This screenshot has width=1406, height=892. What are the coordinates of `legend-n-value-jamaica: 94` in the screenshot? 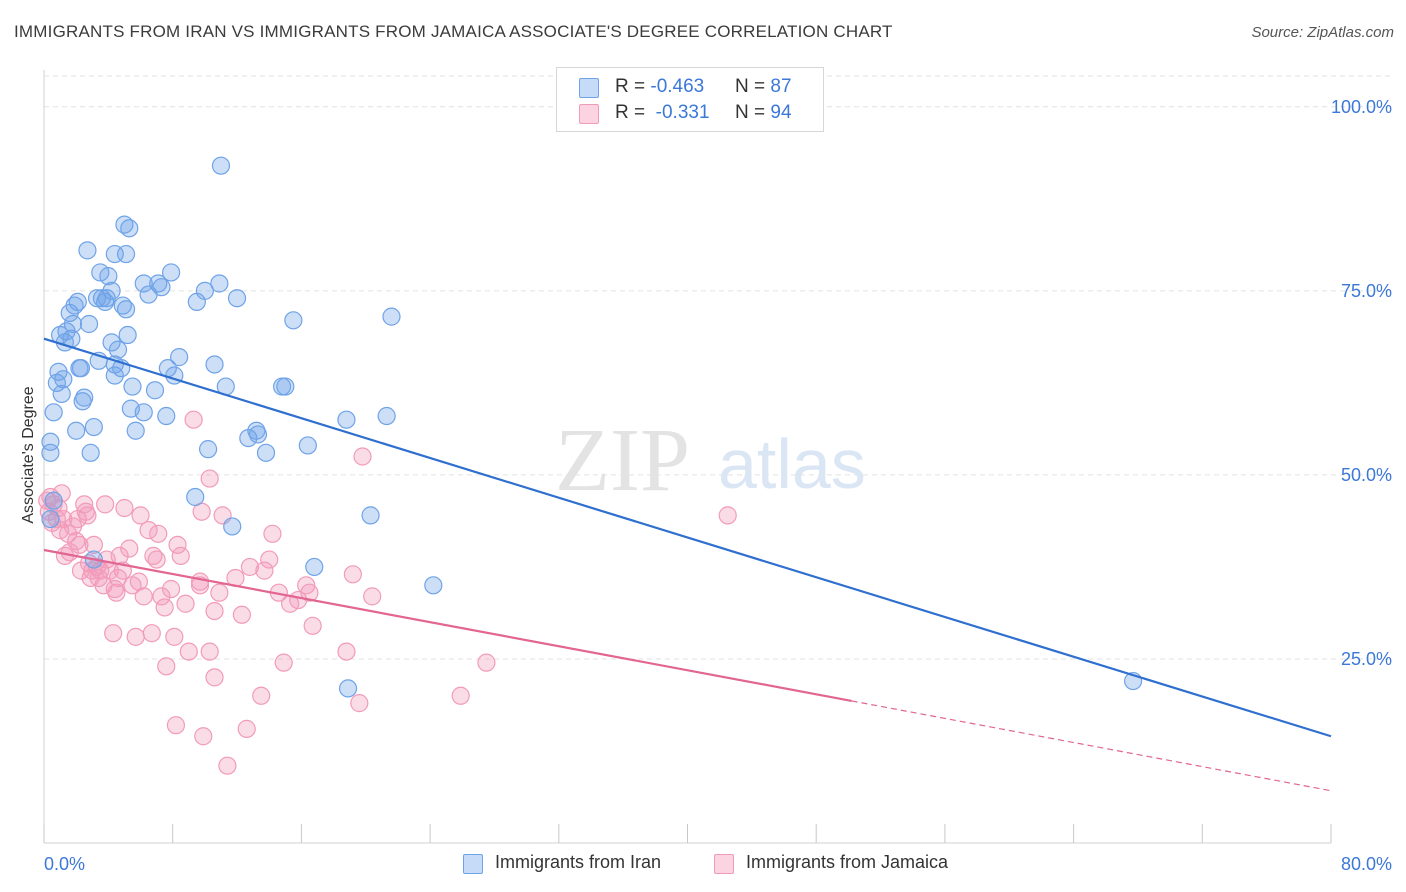 It's located at (781, 112).